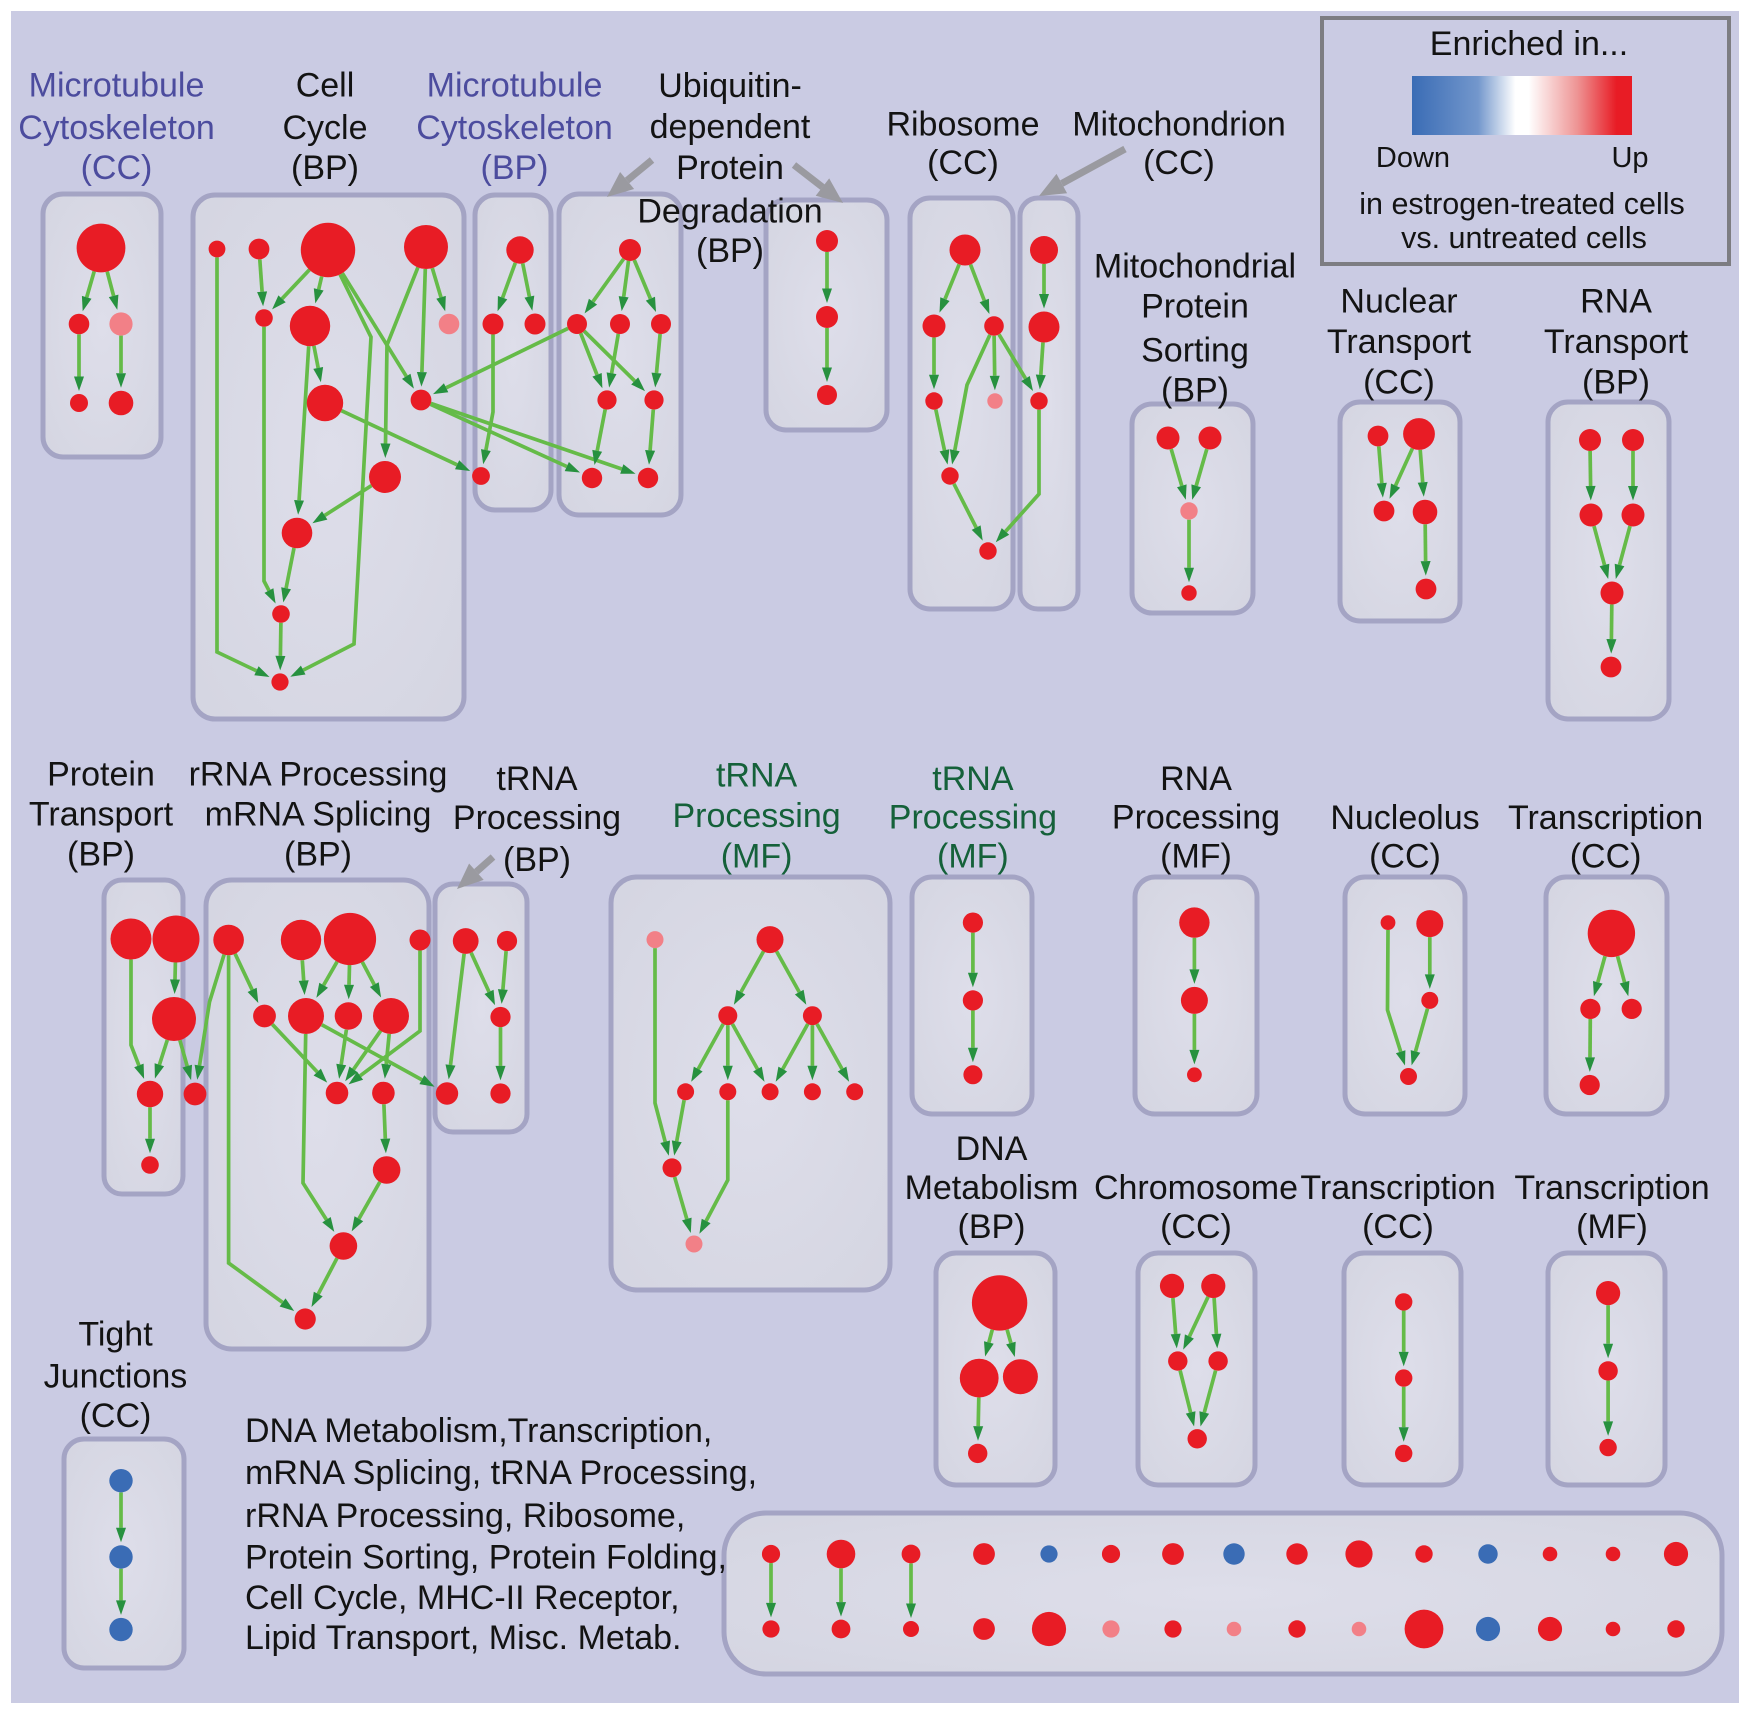 The image size is (1750, 1715). What do you see at coordinates (463, 1638) in the screenshot?
I see `svg-text: Lipid Transport, Misc. Metab.` at bounding box center [463, 1638].